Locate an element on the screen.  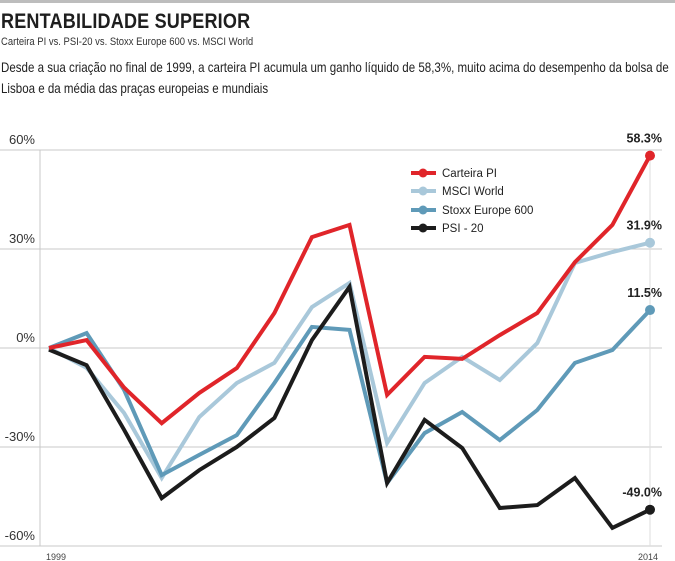
y-tick-label: 0% is located at coordinates (25, 337).